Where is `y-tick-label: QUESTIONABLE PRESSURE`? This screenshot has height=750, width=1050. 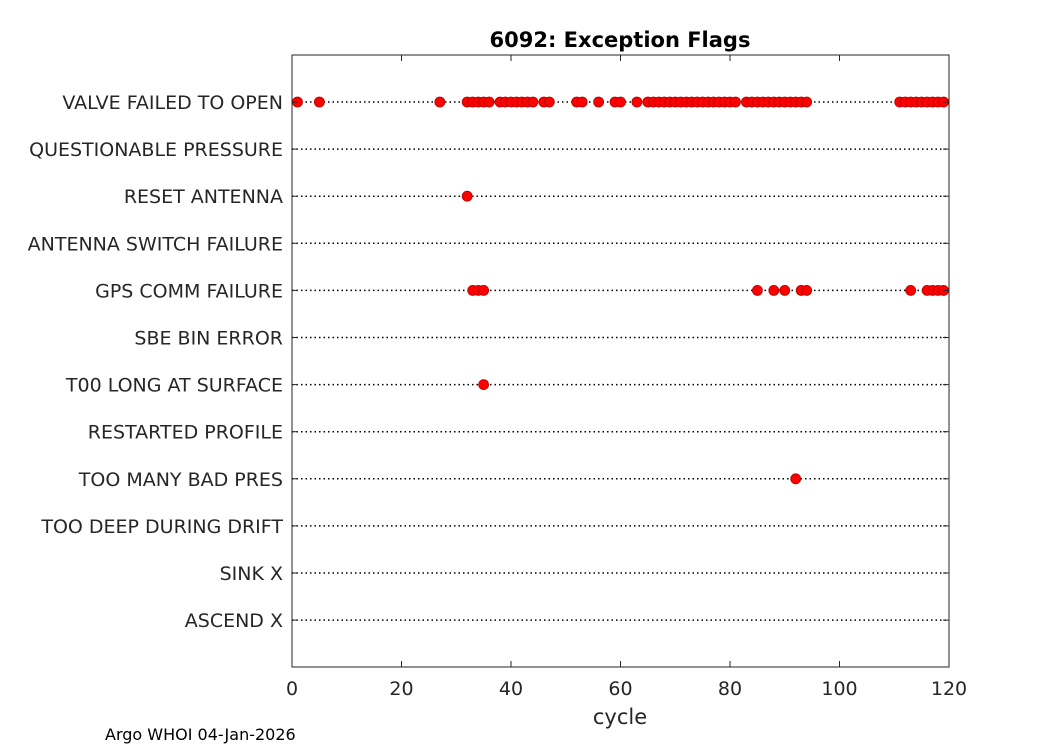
y-tick-label: QUESTIONABLE PRESSURE is located at coordinates (156, 150).